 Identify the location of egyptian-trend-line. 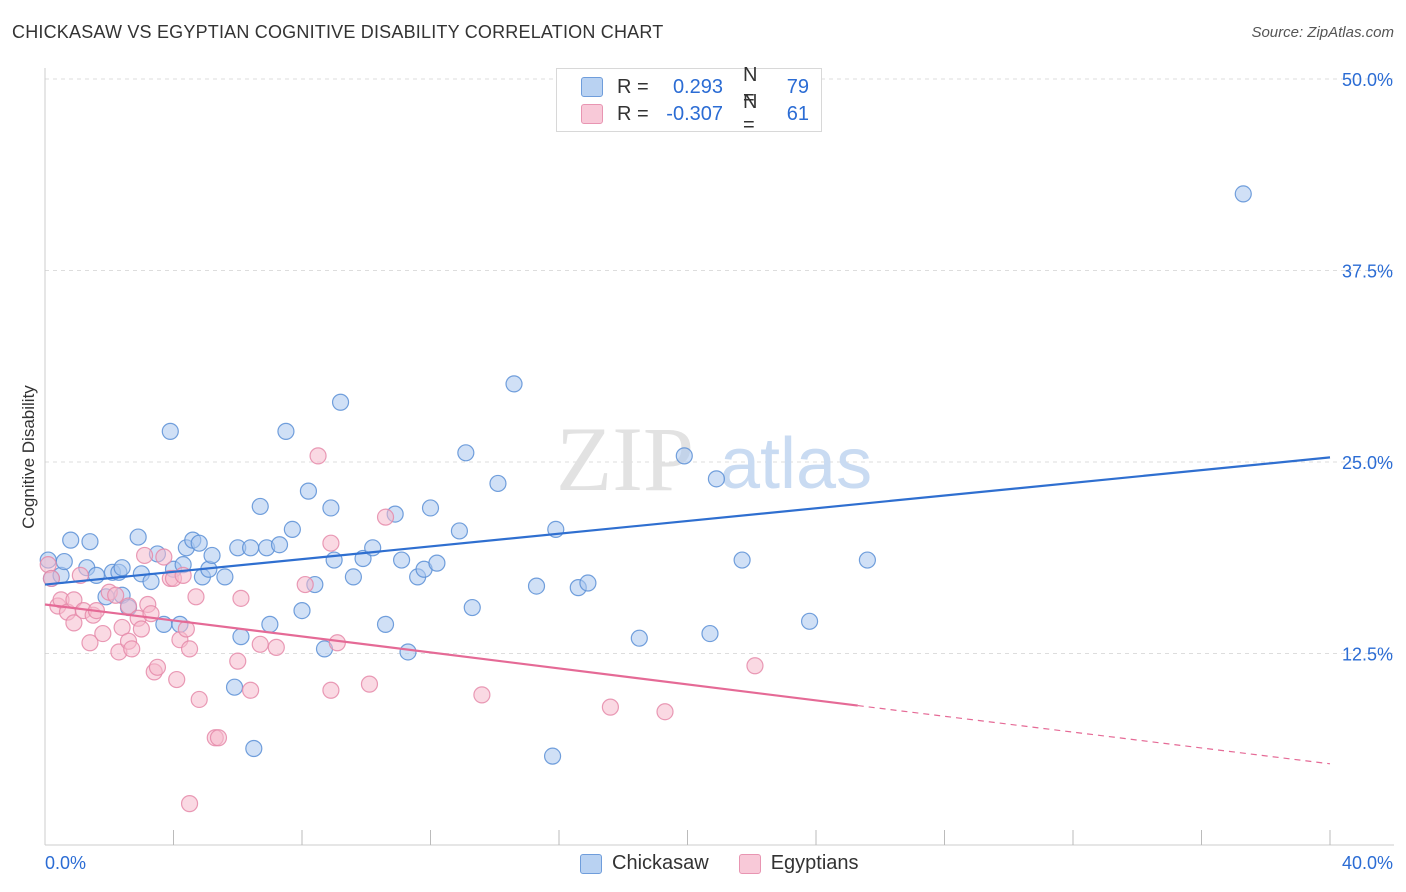
(451, 655).